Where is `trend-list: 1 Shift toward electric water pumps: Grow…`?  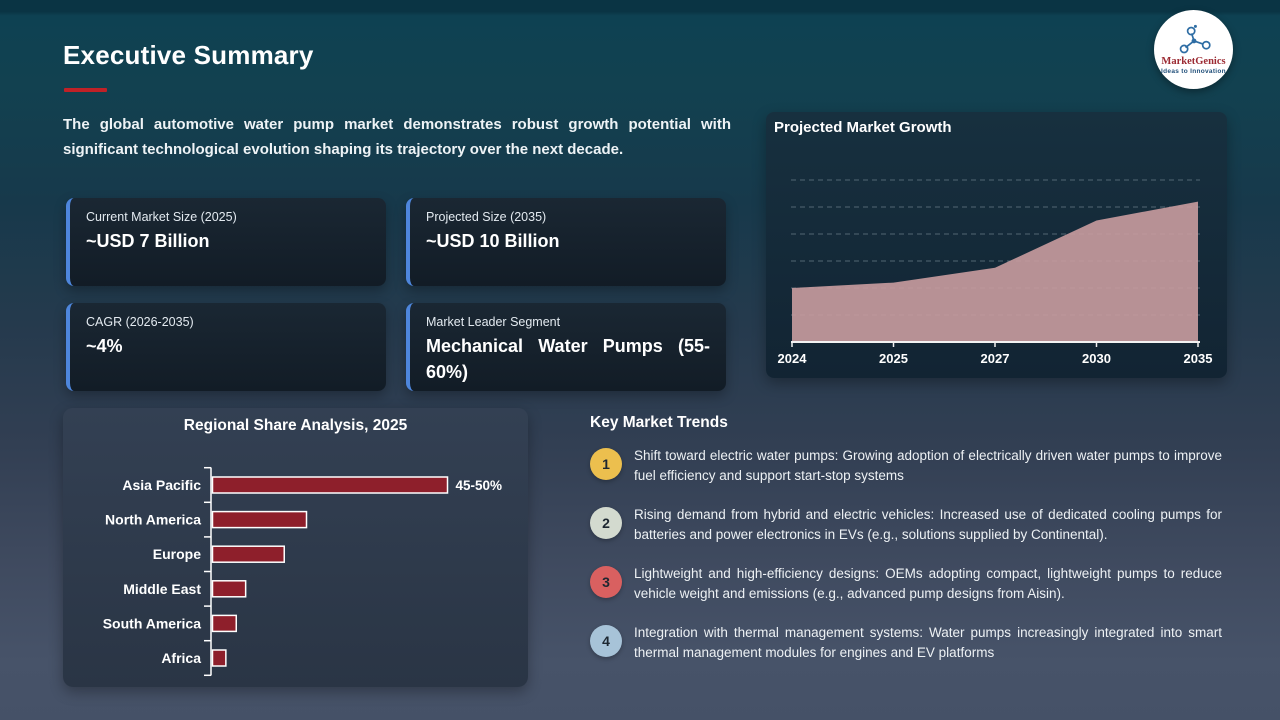 trend-list: 1 Shift toward electric water pumps: Grow… is located at coordinates (906, 554).